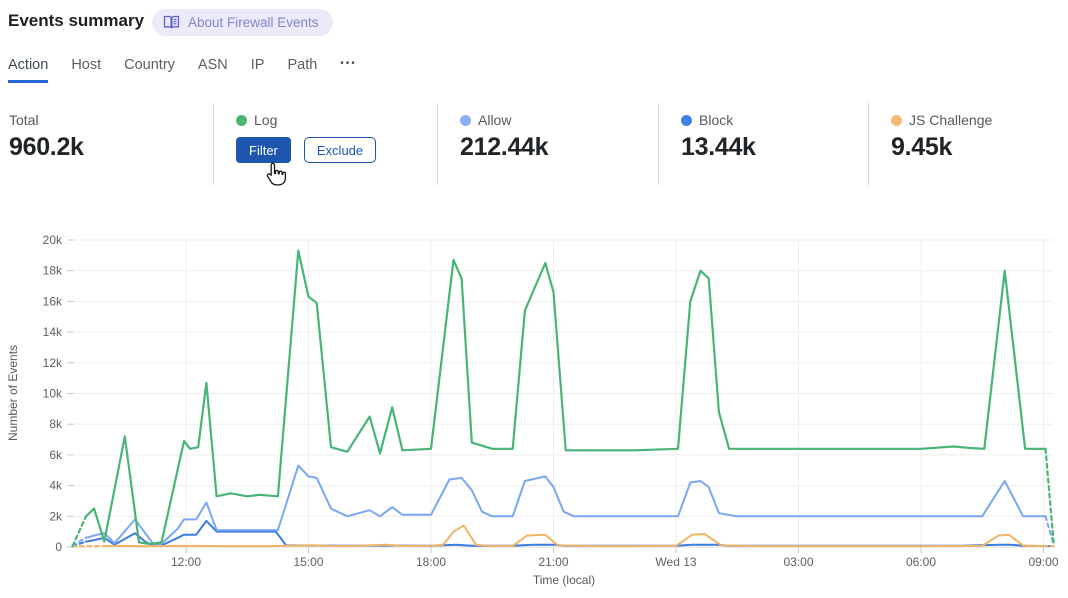  Describe the element at coordinates (13, 393) in the screenshot. I see `y-axis-title: Number of Events` at that location.